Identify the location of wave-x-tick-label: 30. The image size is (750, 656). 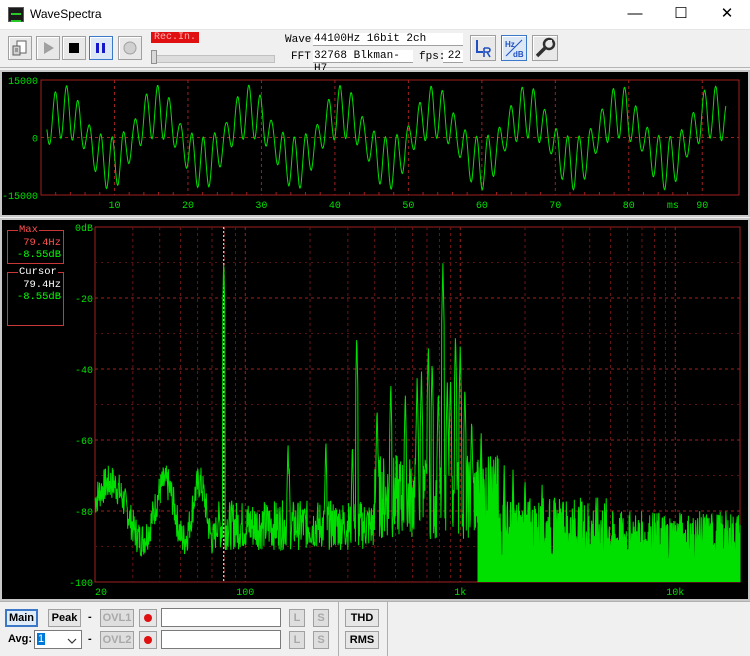
(261, 206).